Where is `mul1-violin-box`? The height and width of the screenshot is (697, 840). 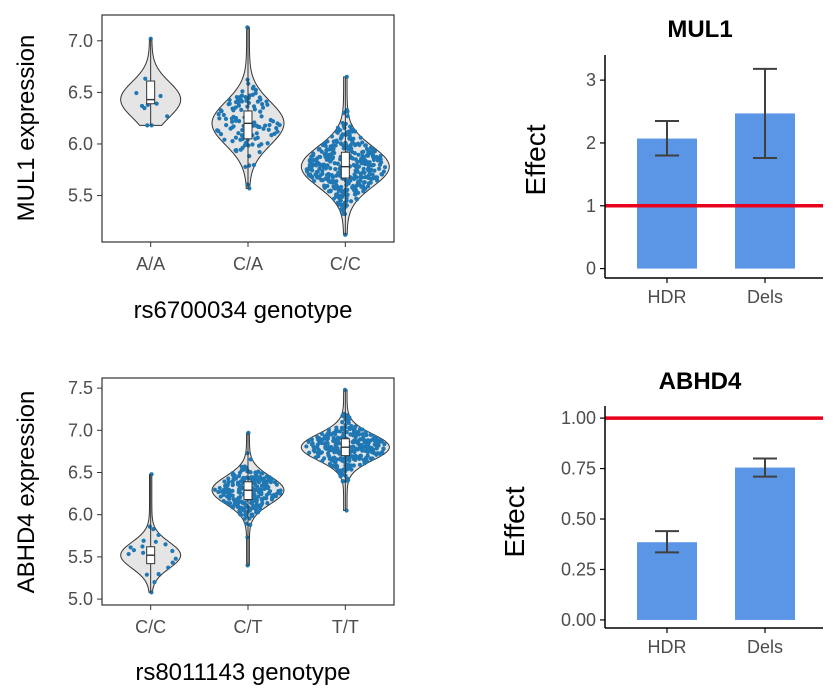
mul1-violin-box is located at coordinates (248, 125).